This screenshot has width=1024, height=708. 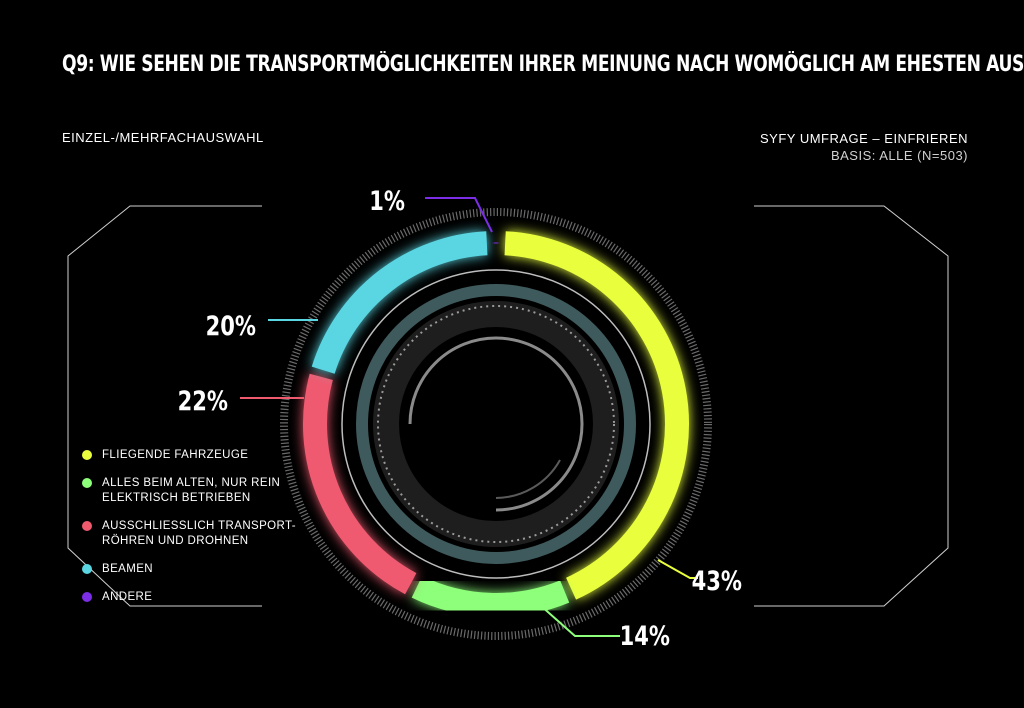 What do you see at coordinates (528, 479) in the screenshot?
I see `inner-arc-gap` at bounding box center [528, 479].